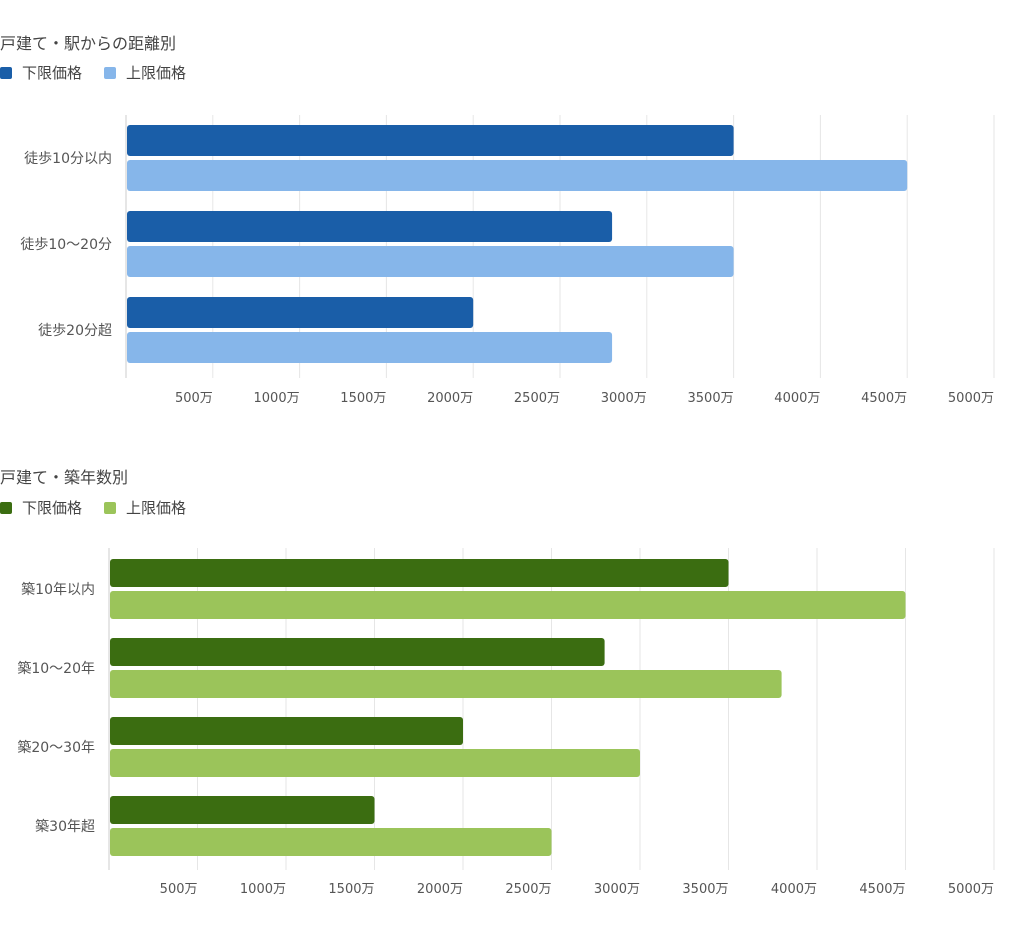 Image resolution: width=1024 pixels, height=927 pixels. Describe the element at coordinates (68, 159) in the screenshot. I see `category-label: 徒歩10分以内` at that location.